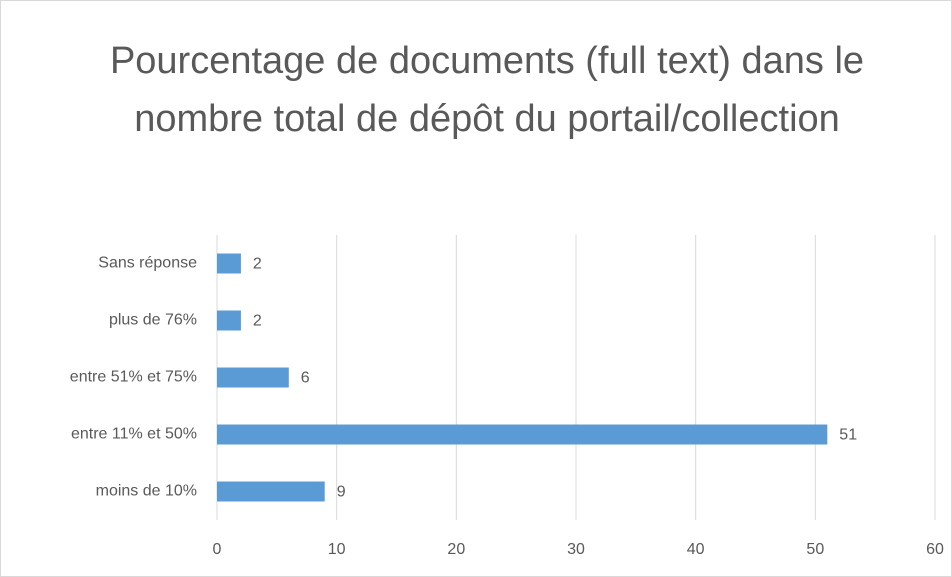 Image resolution: width=952 pixels, height=577 pixels. I want to click on y-tick-label: moins de 10%, so click(146, 491).